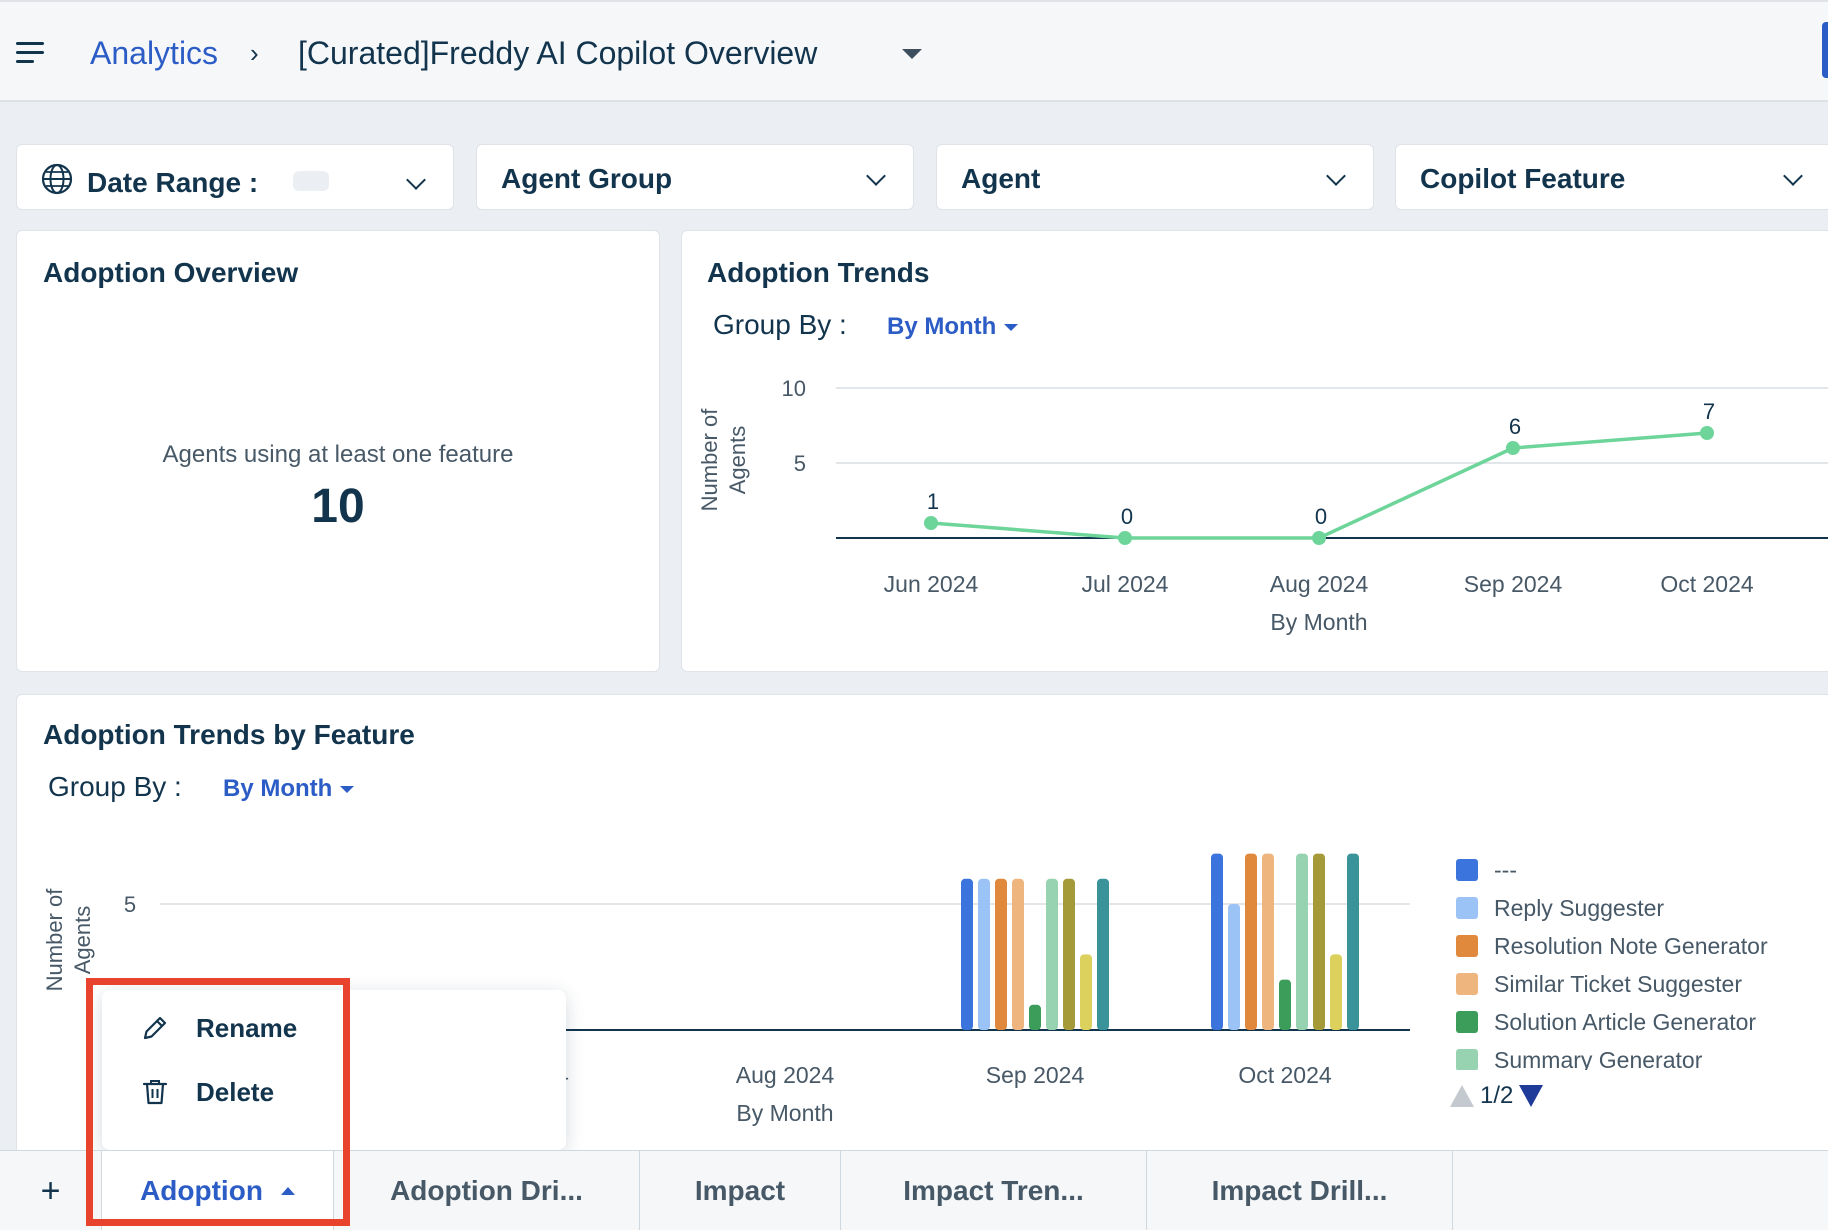 The image size is (1828, 1230). Describe the element at coordinates (740, 1190) in the screenshot. I see `tab-impact: Impact` at that location.